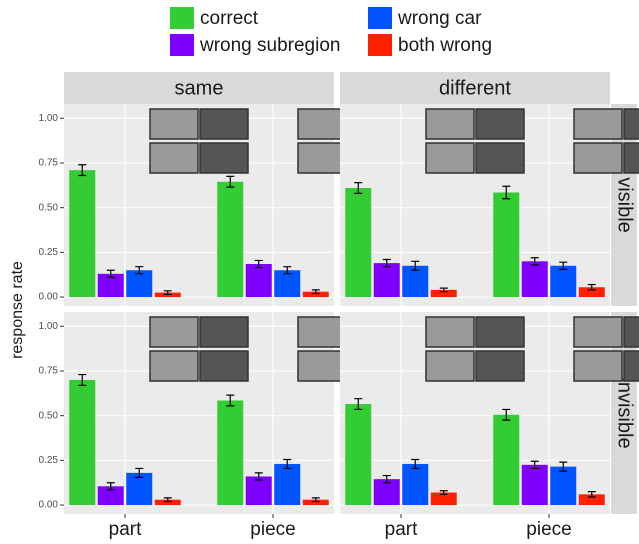 This screenshot has height=544, width=639. Describe the element at coordinates (269, 45) in the screenshot. I see `legend-label: wrong subregion` at that location.